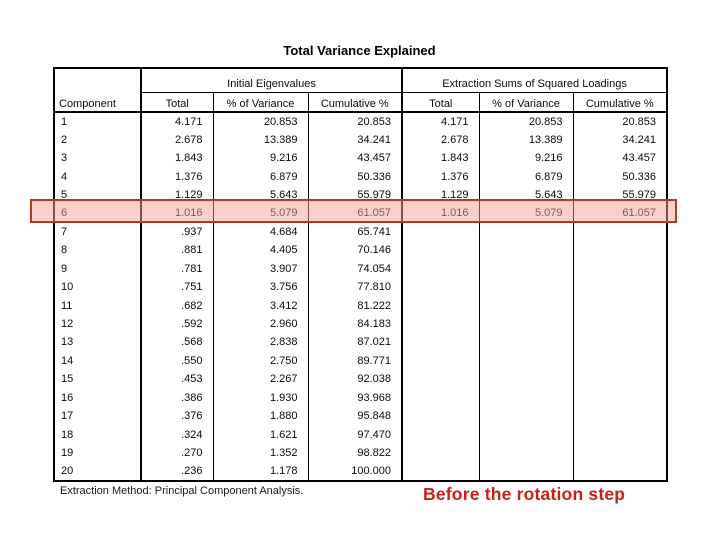  What do you see at coordinates (177, 361) in the screenshot?
I see `value-cell: .550` at bounding box center [177, 361].